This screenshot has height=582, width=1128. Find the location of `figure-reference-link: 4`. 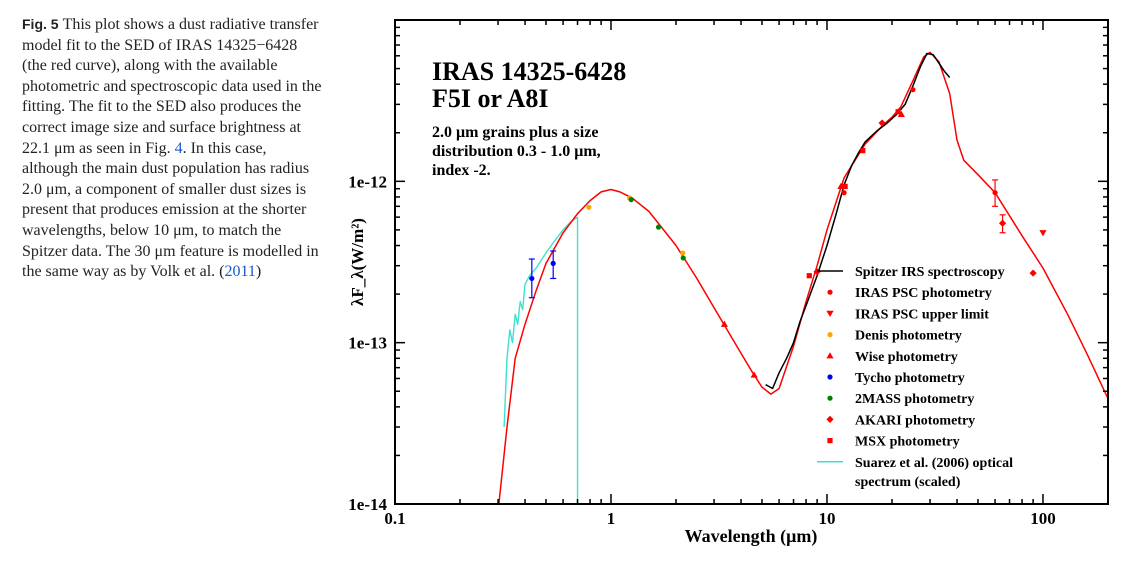

figure-reference-link: 4 is located at coordinates (178, 148).